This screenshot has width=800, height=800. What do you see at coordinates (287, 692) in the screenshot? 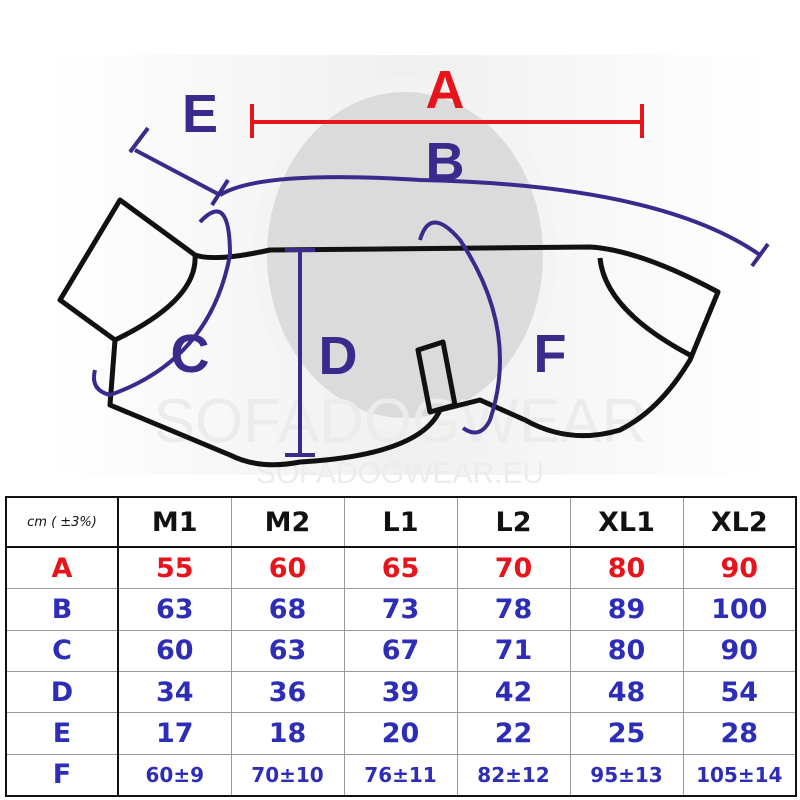
I see `measure-value: 36` at bounding box center [287, 692].